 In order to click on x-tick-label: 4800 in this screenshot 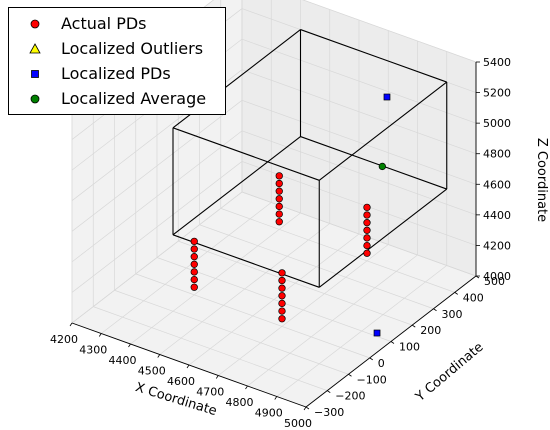, I will do `click(240, 402)`.